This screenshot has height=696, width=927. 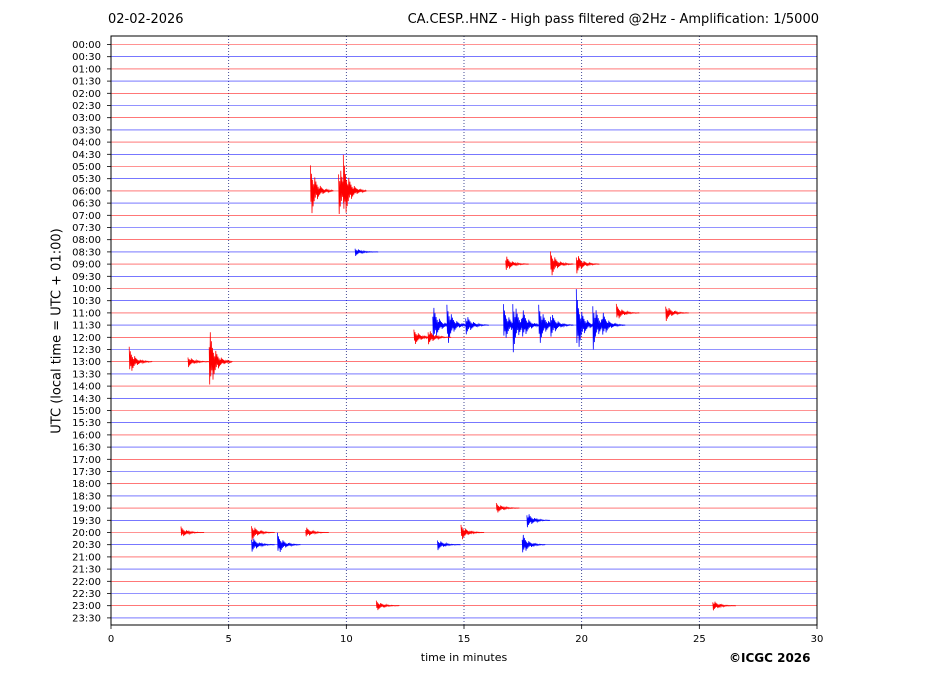 What do you see at coordinates (86, 45) in the screenshot?
I see `row-time-label: 00:00` at bounding box center [86, 45].